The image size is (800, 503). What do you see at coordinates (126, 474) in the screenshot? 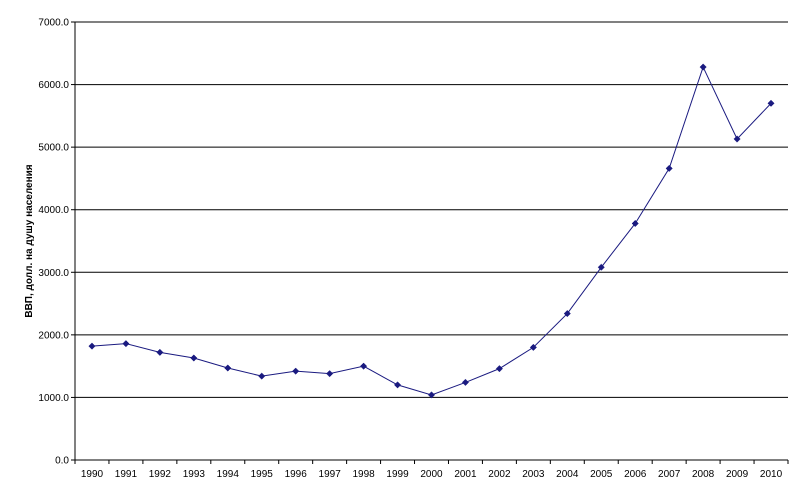
I see `x-tick-label: 1991` at bounding box center [126, 474].